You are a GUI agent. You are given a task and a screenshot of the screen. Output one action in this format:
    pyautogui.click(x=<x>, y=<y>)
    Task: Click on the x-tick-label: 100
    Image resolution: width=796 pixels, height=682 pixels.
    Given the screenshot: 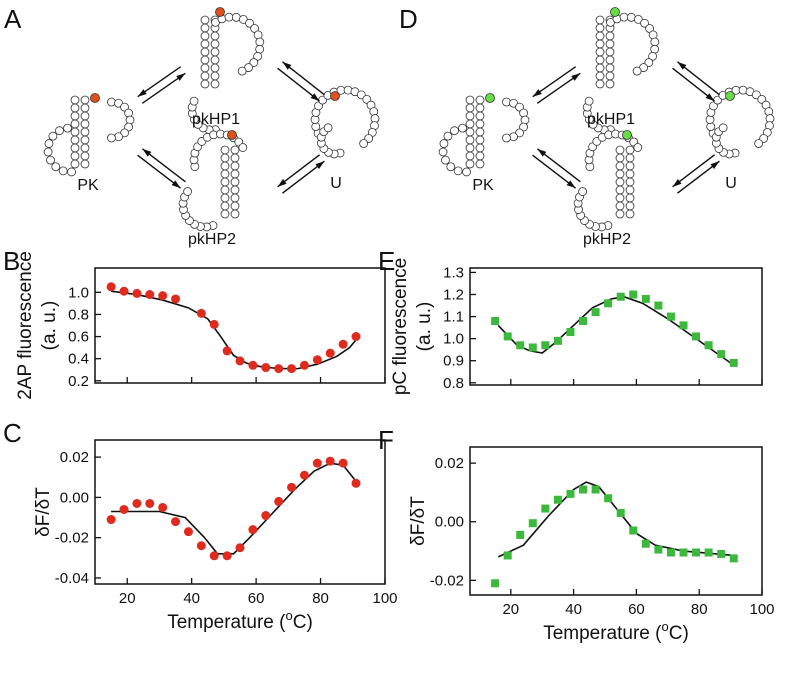 What is the action you would take?
    pyautogui.click(x=384, y=598)
    